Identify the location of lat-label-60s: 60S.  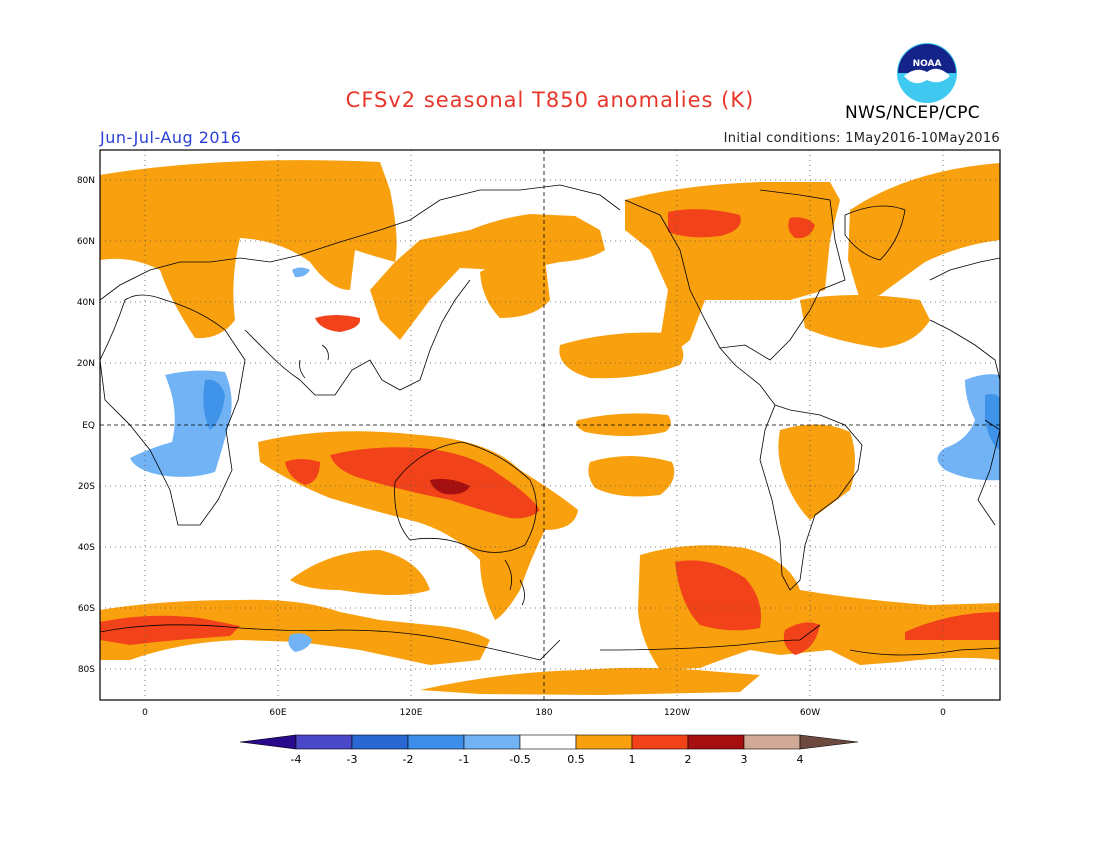
(86, 609).